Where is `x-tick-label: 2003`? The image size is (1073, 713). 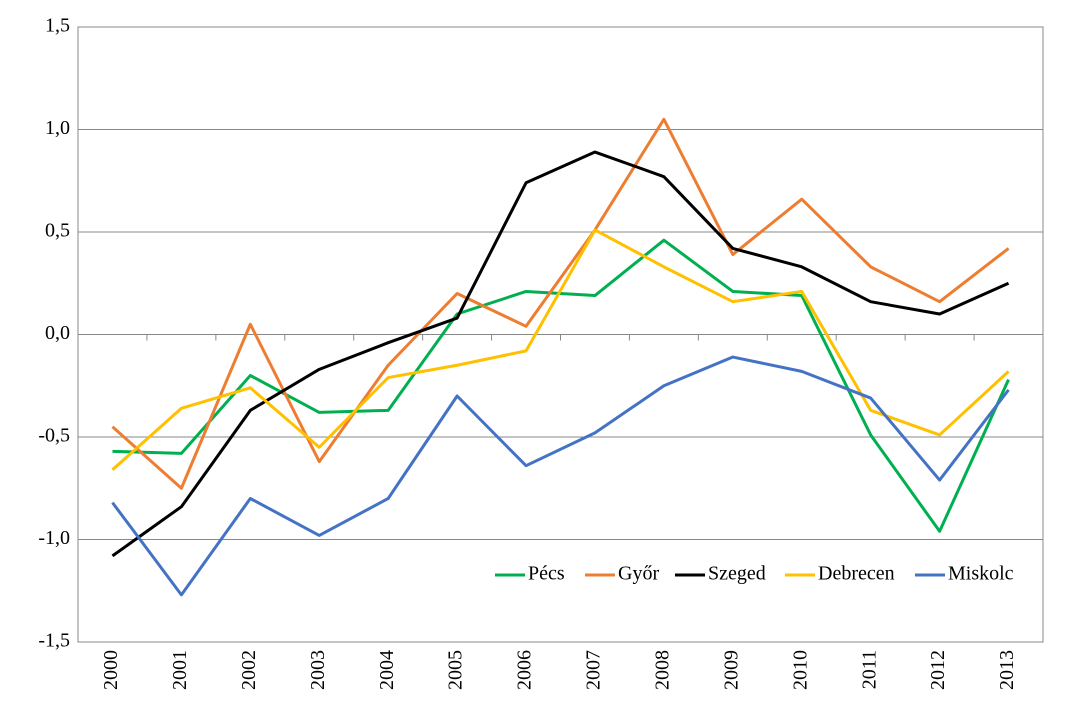
x-tick-label: 2003 is located at coordinates (318, 670).